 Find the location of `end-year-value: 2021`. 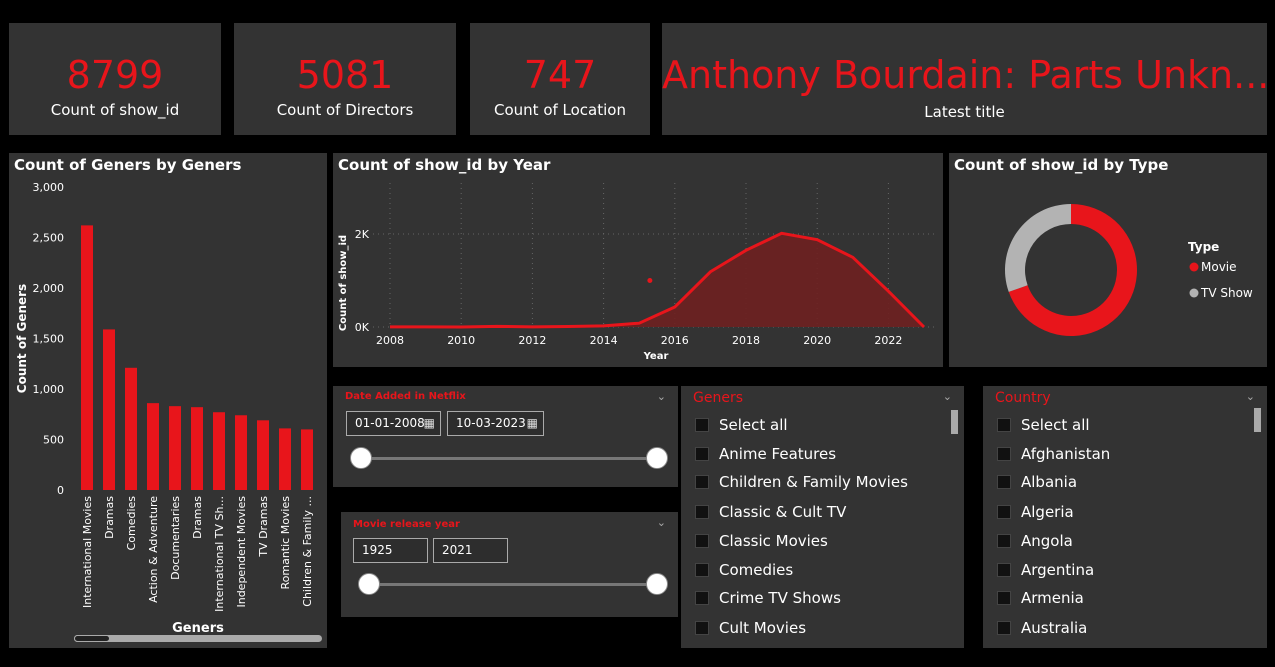

end-year-value: 2021 is located at coordinates (457, 550).